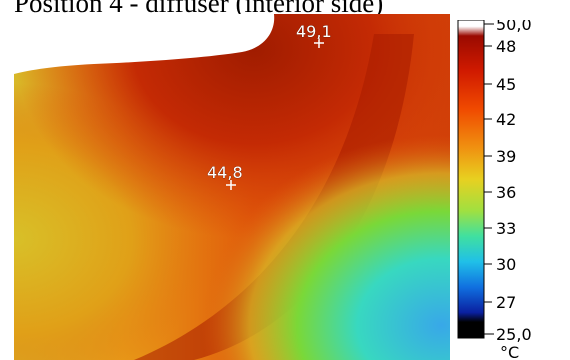  Describe the element at coordinates (471, 179) in the screenshot. I see `color-bar` at that location.